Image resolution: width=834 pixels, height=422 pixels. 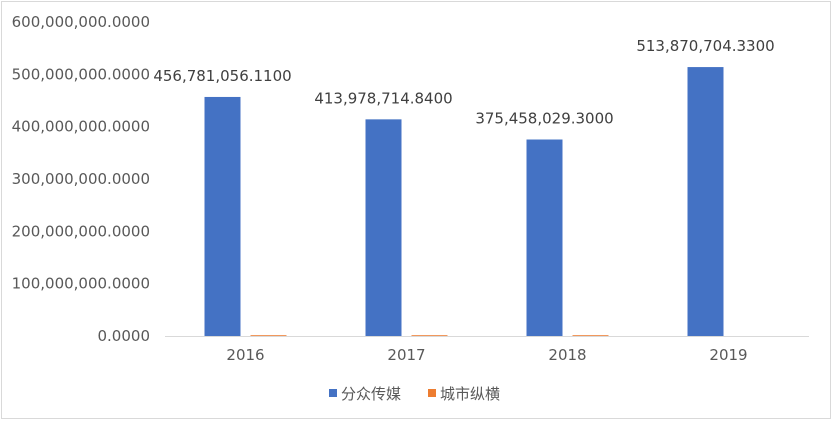 I want to click on legend-label: 分众传媒, so click(x=371, y=394).